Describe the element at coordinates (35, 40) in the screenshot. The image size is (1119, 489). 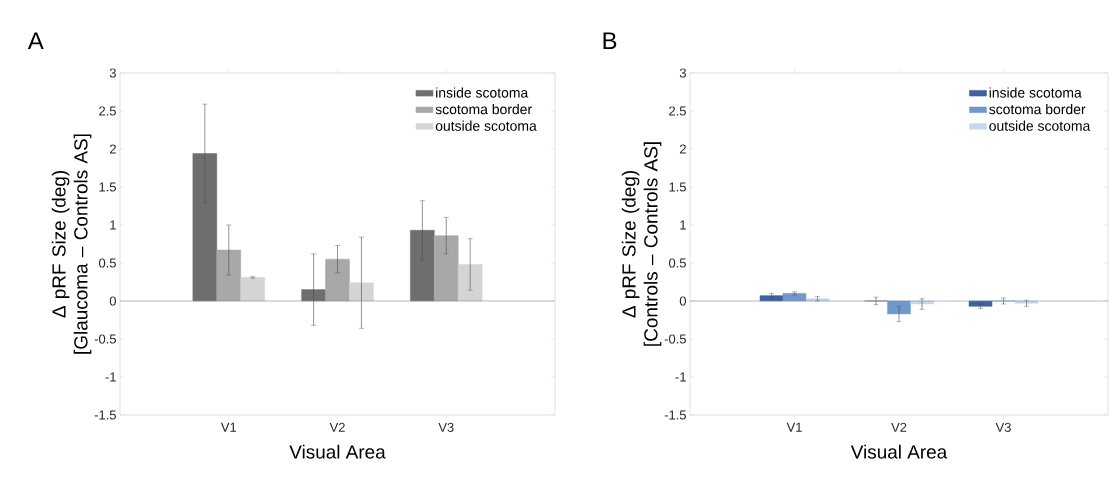
I see `chart-title: A` at that location.